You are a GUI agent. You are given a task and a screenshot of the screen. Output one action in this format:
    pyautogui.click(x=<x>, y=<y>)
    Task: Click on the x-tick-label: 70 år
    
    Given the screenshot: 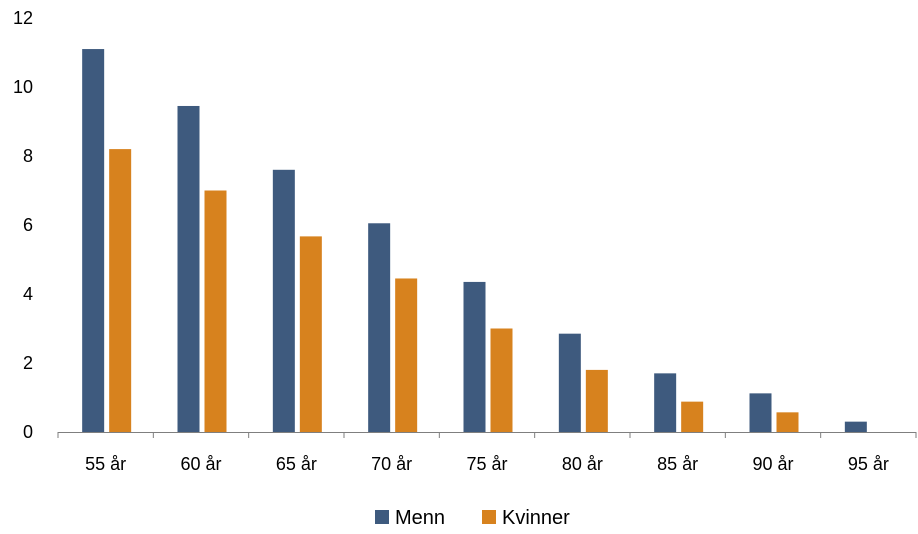 What is the action you would take?
    pyautogui.click(x=391, y=464)
    